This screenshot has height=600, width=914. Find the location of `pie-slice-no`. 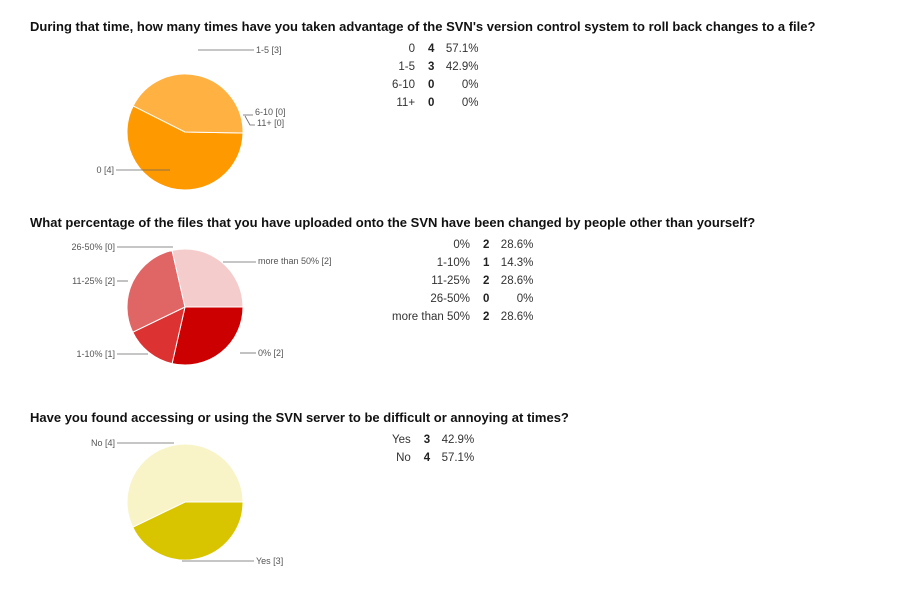

pie-slice-no is located at coordinates (185, 485).